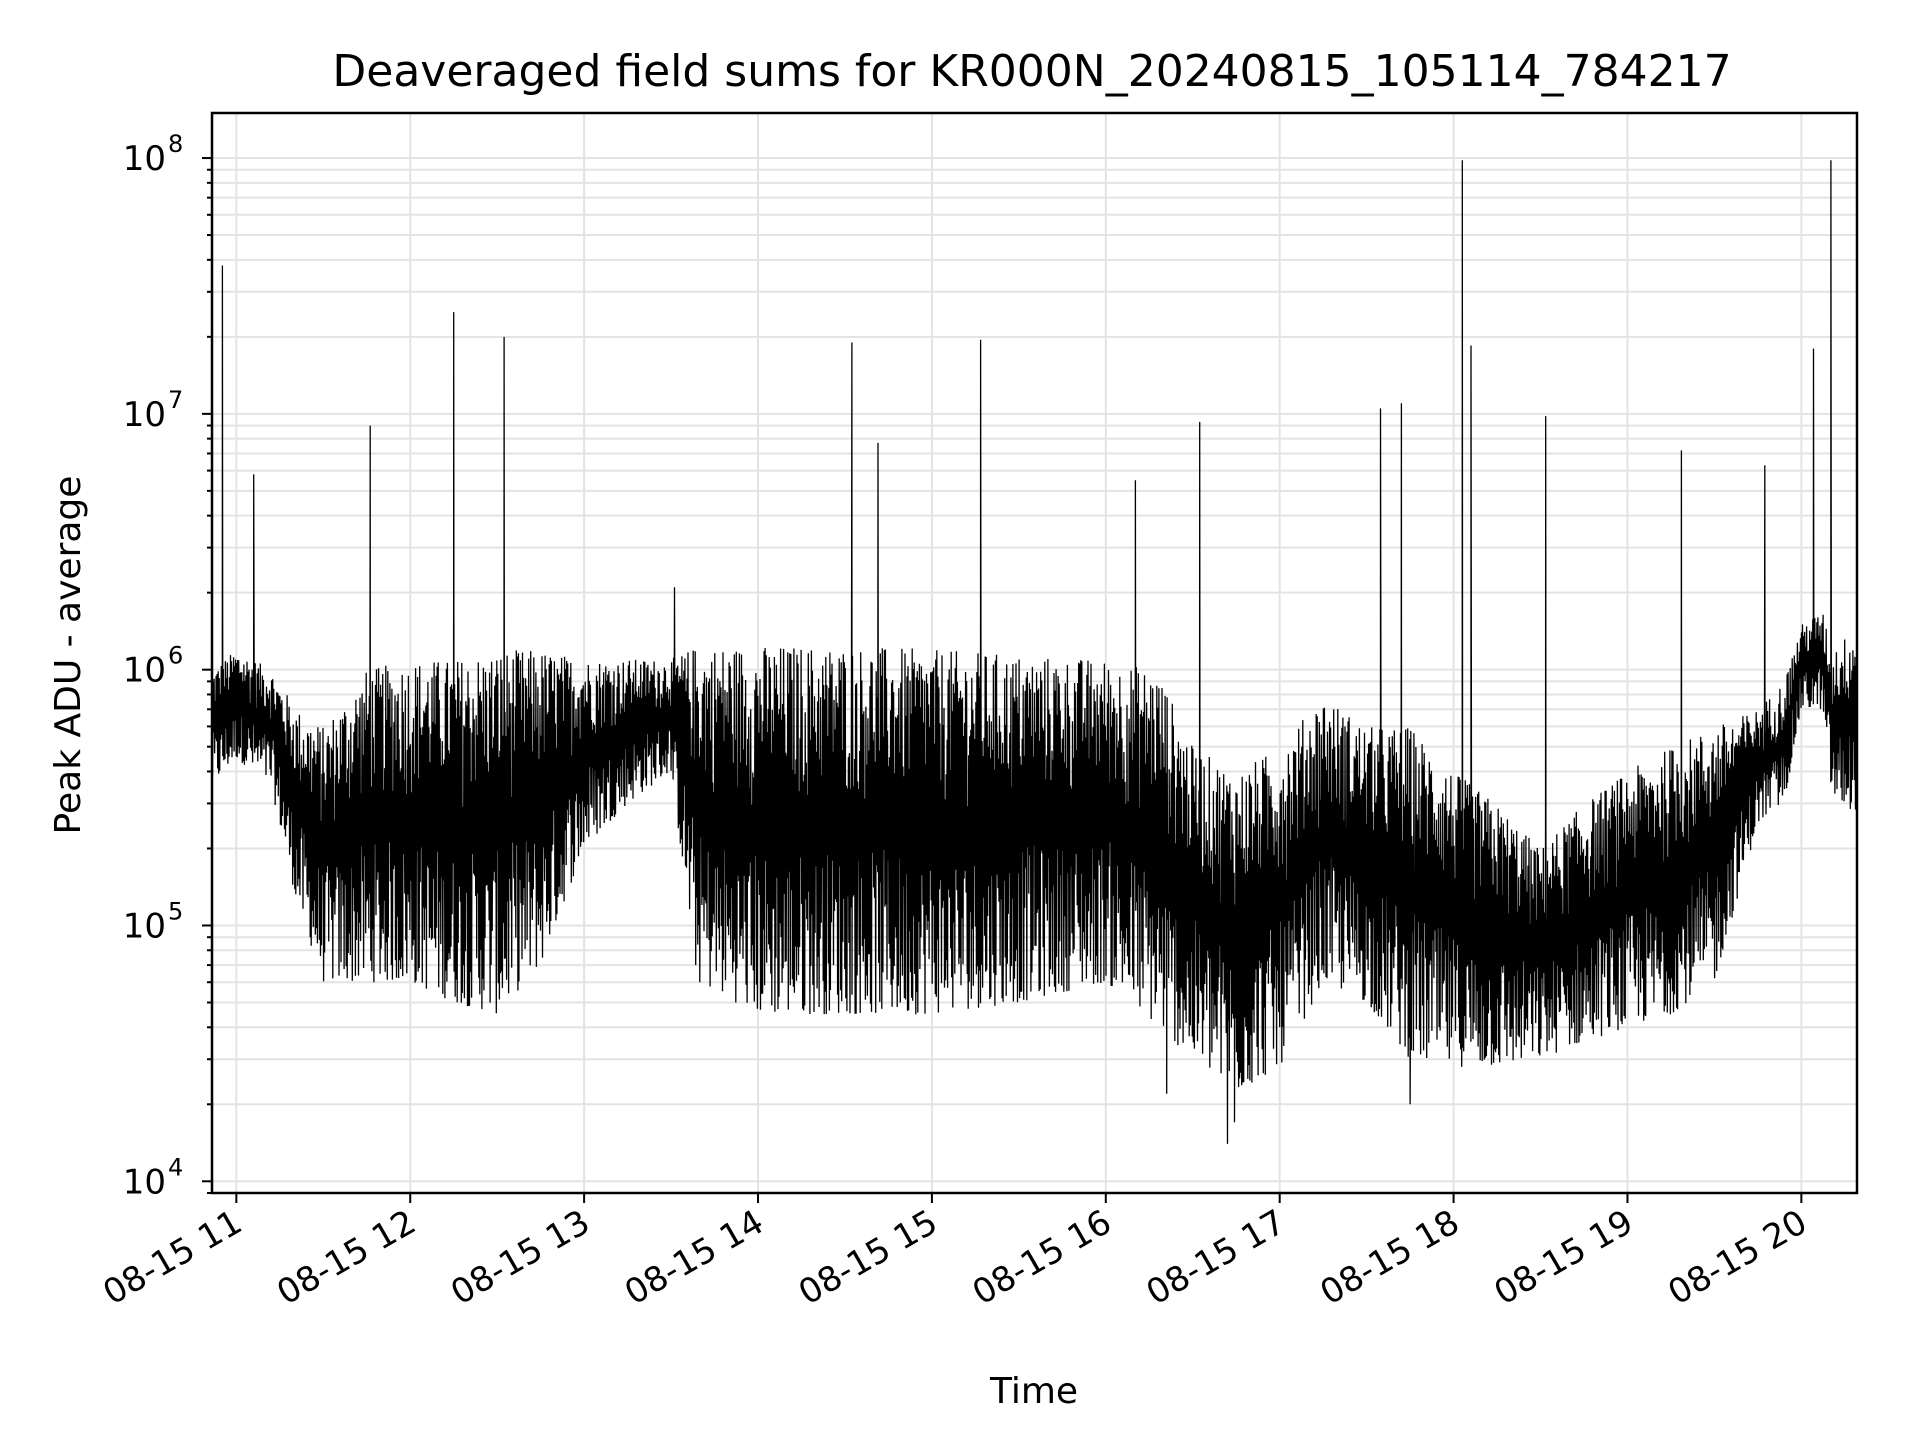  I want to click on x-axis-label: Time, so click(1033, 1391).